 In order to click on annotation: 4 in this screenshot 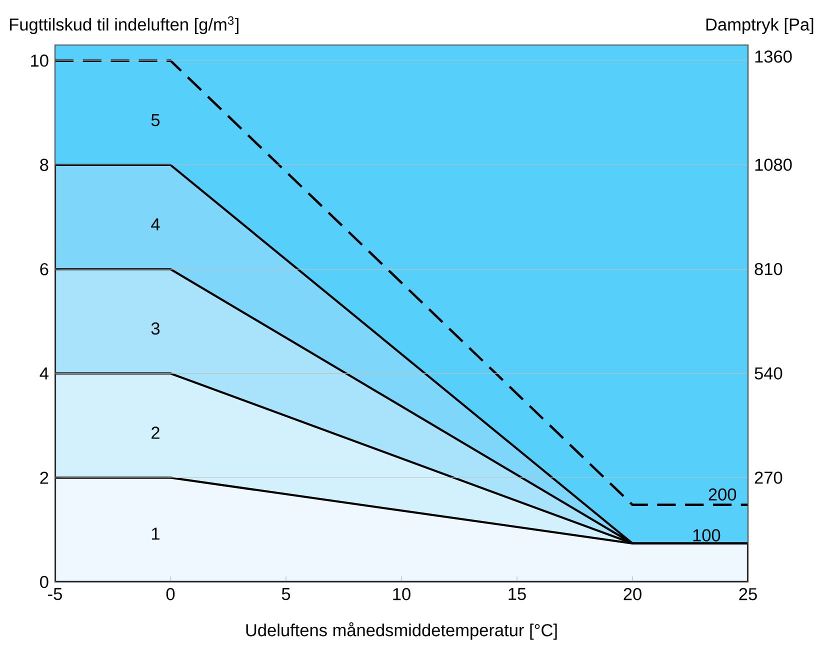, I will do `click(155, 224)`.